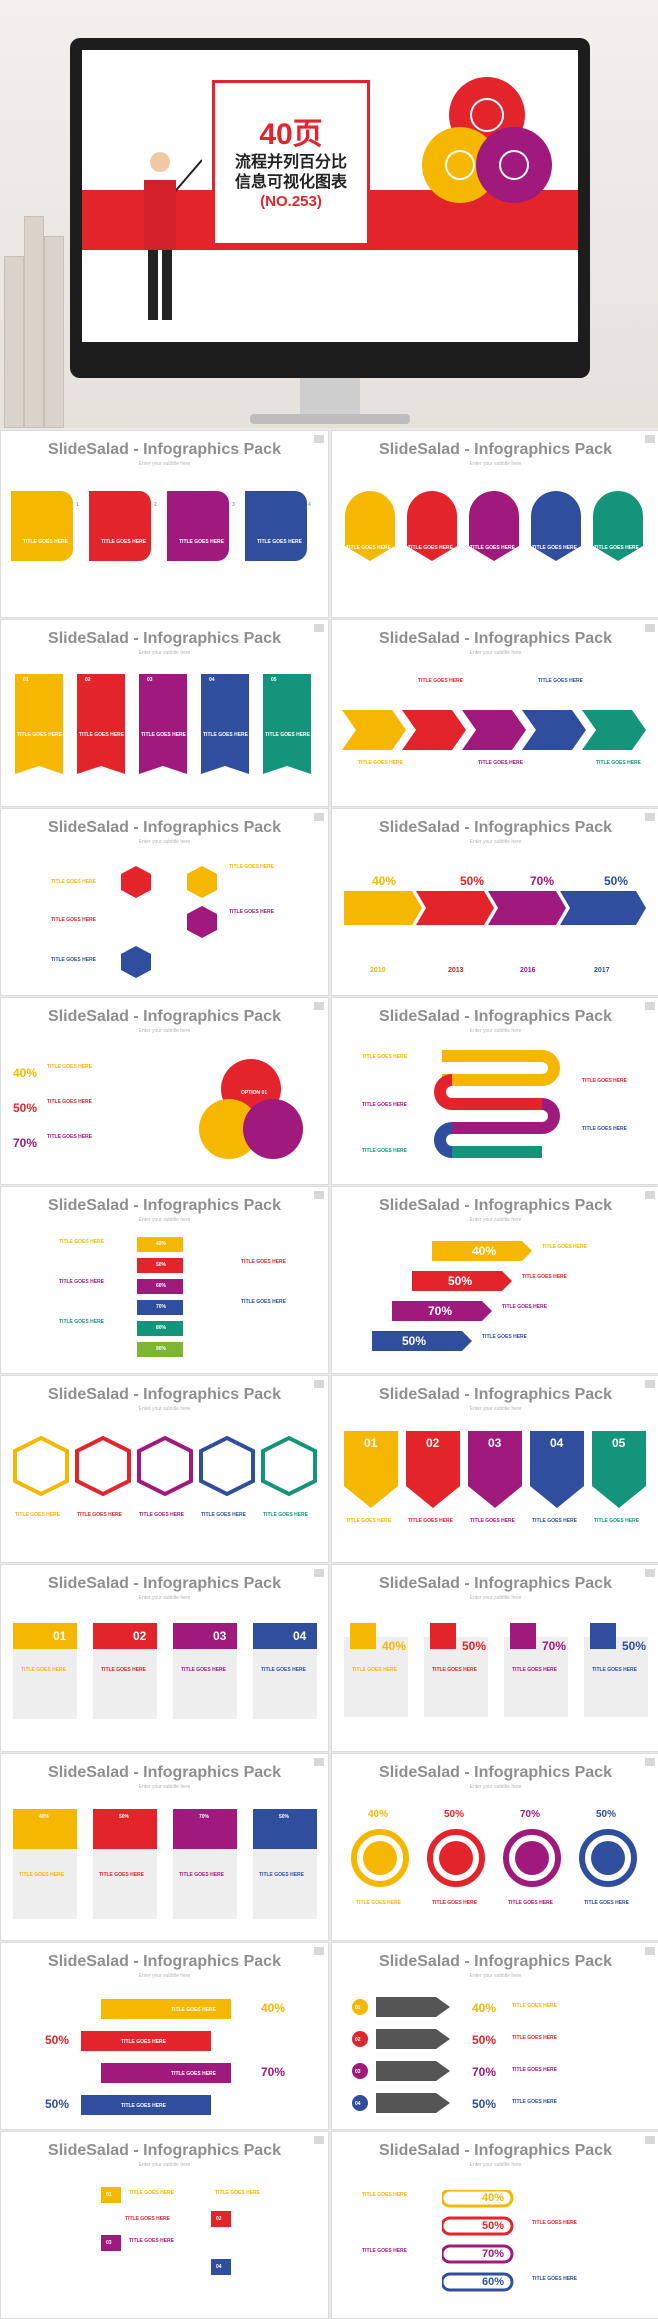  What do you see at coordinates (379, 1903) in the screenshot?
I see `ring-label: TITLE GOES HERE` at bounding box center [379, 1903].